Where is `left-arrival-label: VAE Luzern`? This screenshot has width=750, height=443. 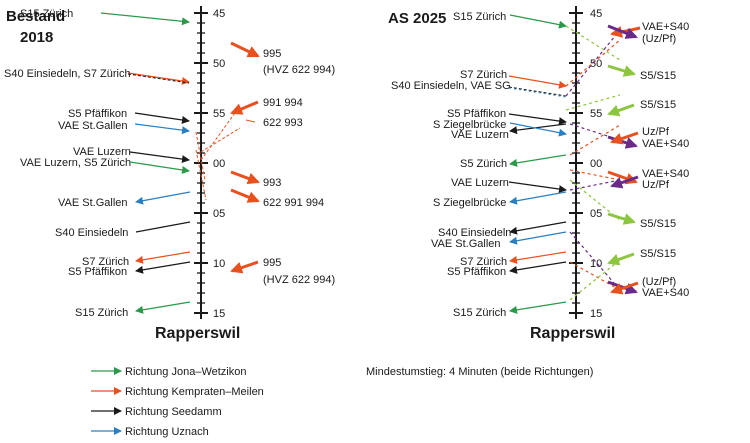
left-arrival-label: VAE Luzern is located at coordinates (102, 152).